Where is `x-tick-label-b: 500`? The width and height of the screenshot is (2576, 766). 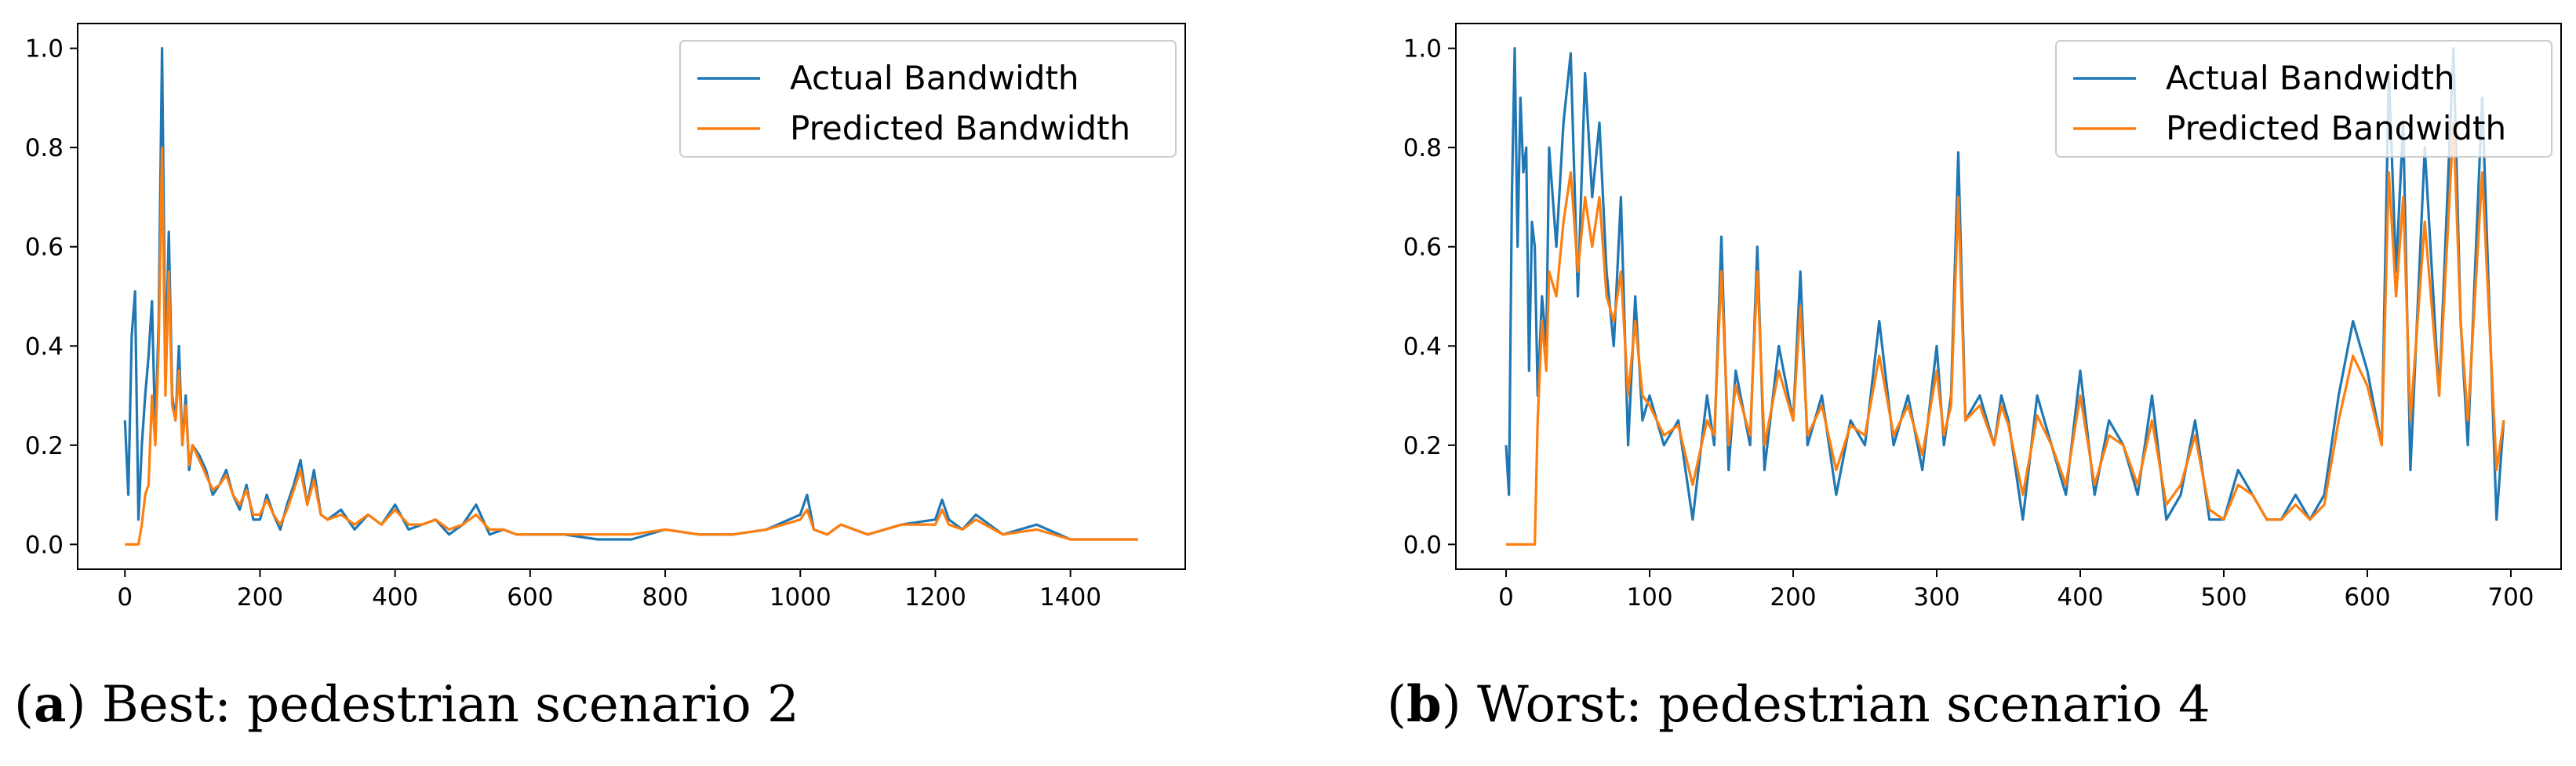 x-tick-label-b: 500 is located at coordinates (2223, 597).